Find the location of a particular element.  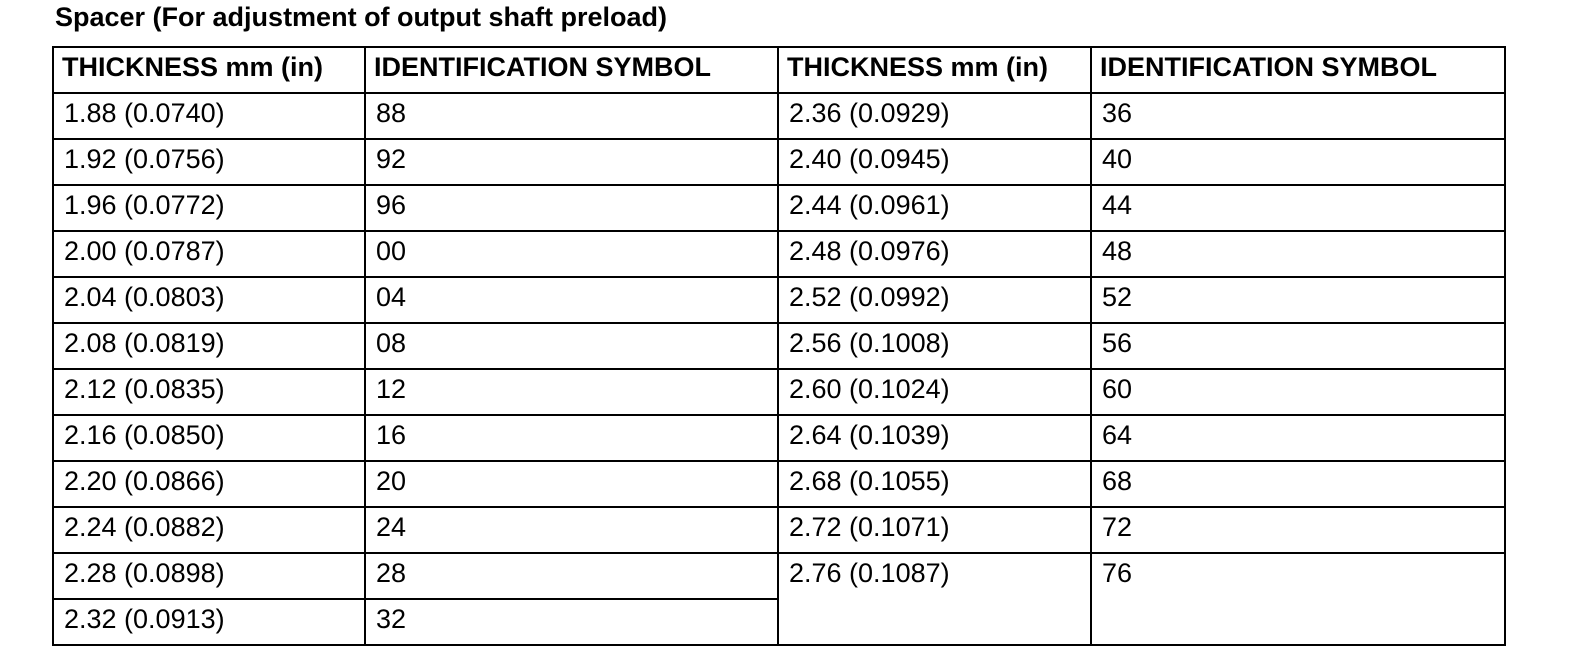

table-cell: 2.56 (0.1008) is located at coordinates (934, 346).